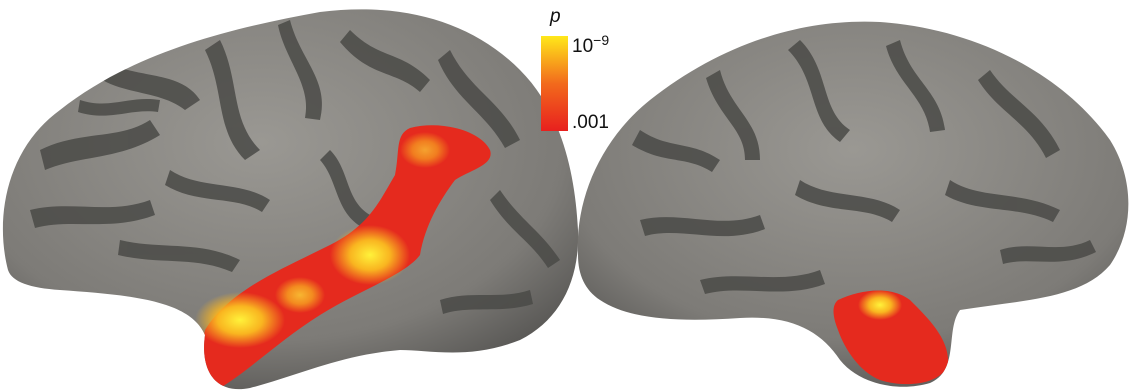 This screenshot has height=391, width=1134. I want to click on colorbar-top-exponent: −9, so click(601, 40).